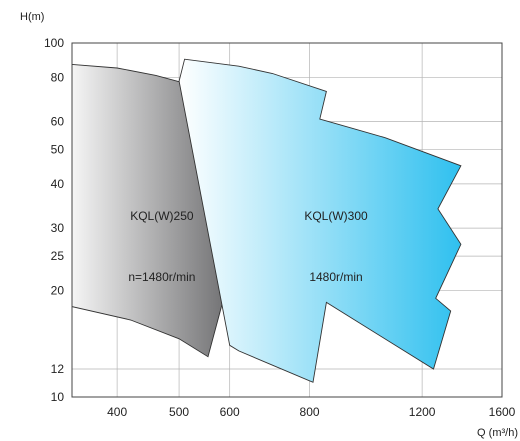 Image resolution: width=520 pixels, height=441 pixels. What do you see at coordinates (58, 256) in the screenshot?
I see `y-tick-label: 25` at bounding box center [58, 256].